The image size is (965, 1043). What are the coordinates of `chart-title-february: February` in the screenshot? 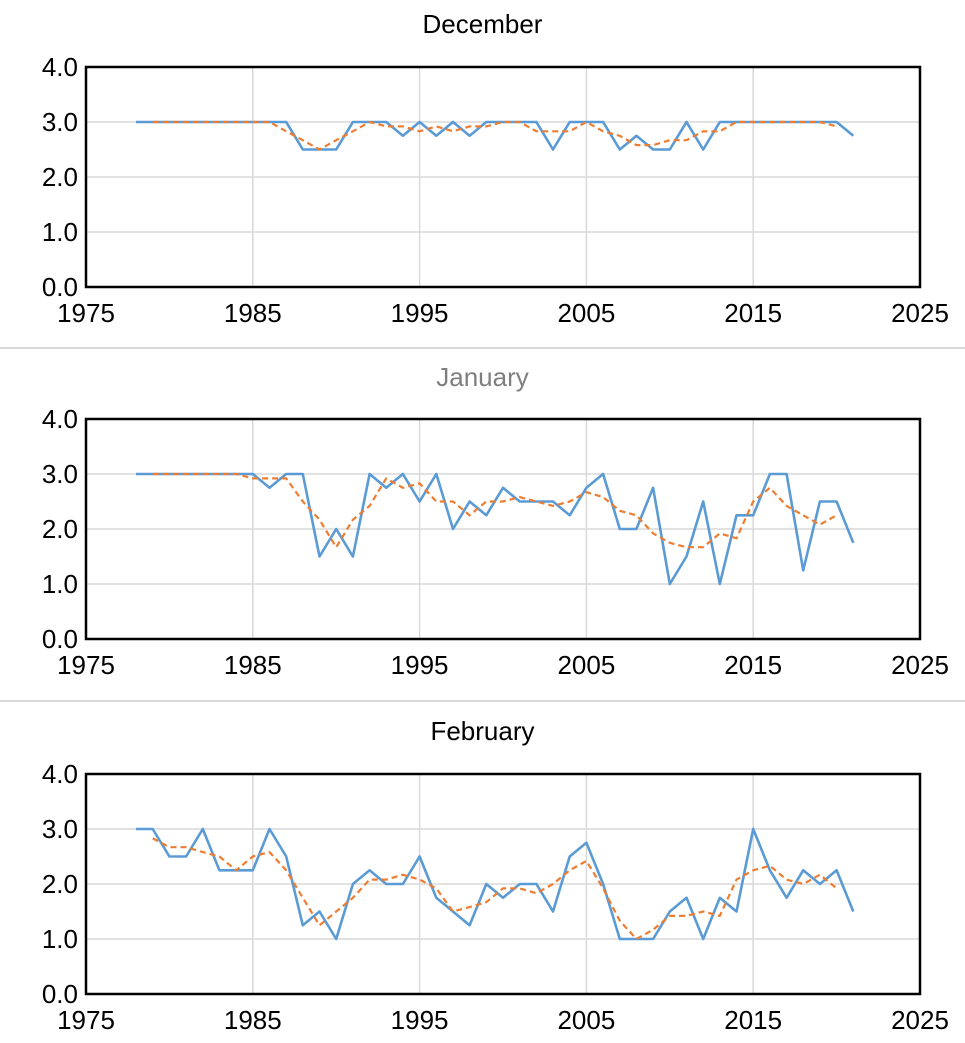 It's located at (482, 731).